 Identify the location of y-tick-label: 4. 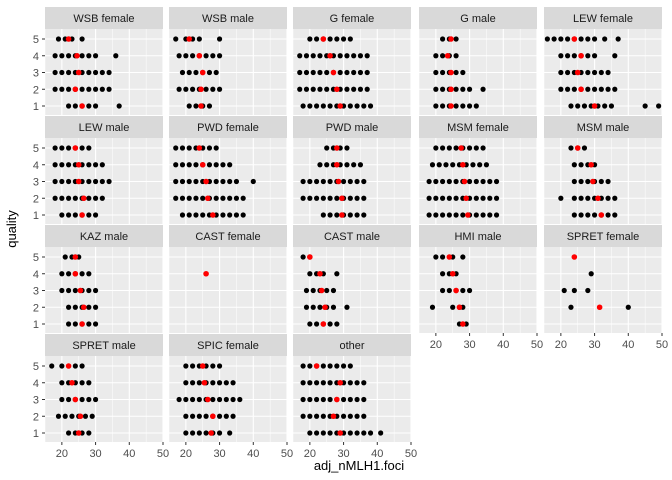
(36, 384).